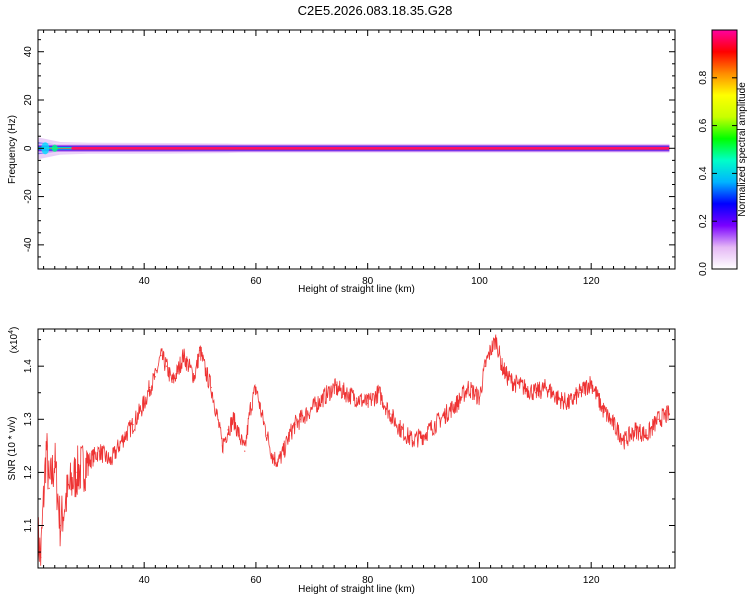  Describe the element at coordinates (14, 343) in the screenshot. I see `snr-scale-base: (x10` at that location.